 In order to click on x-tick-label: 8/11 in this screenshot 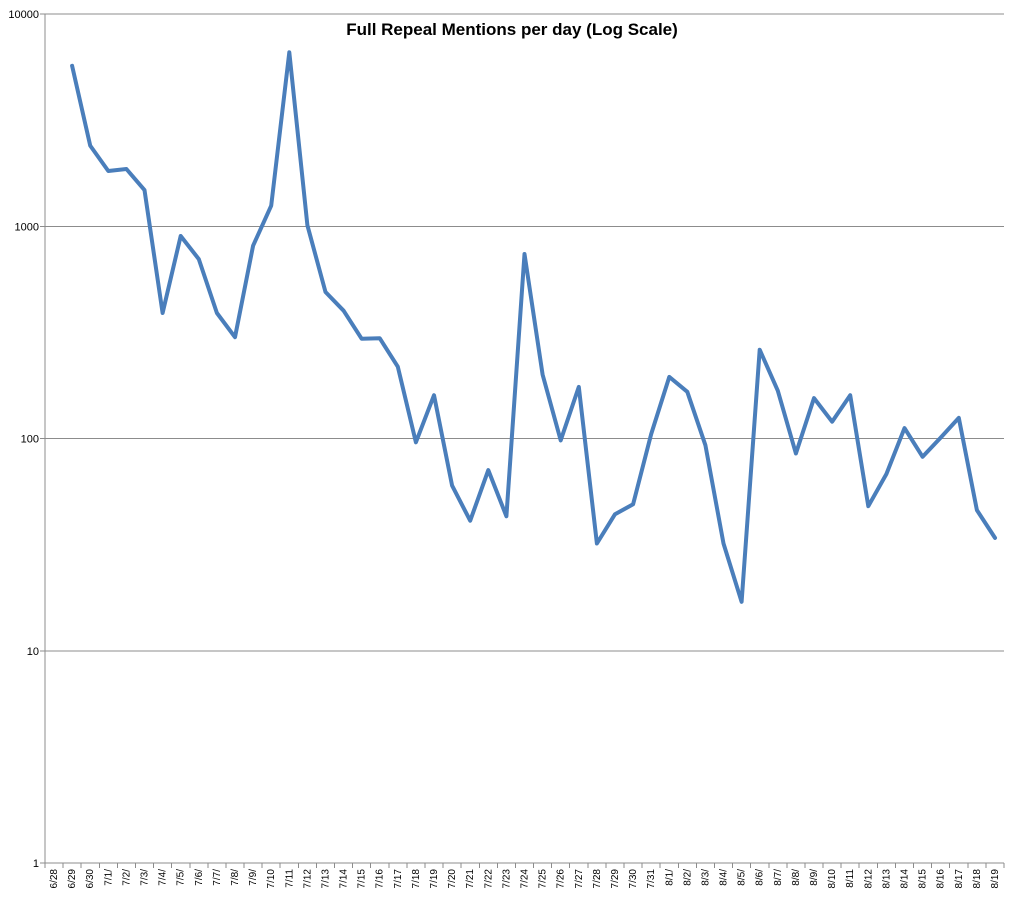, I will do `click(850, 878)`.